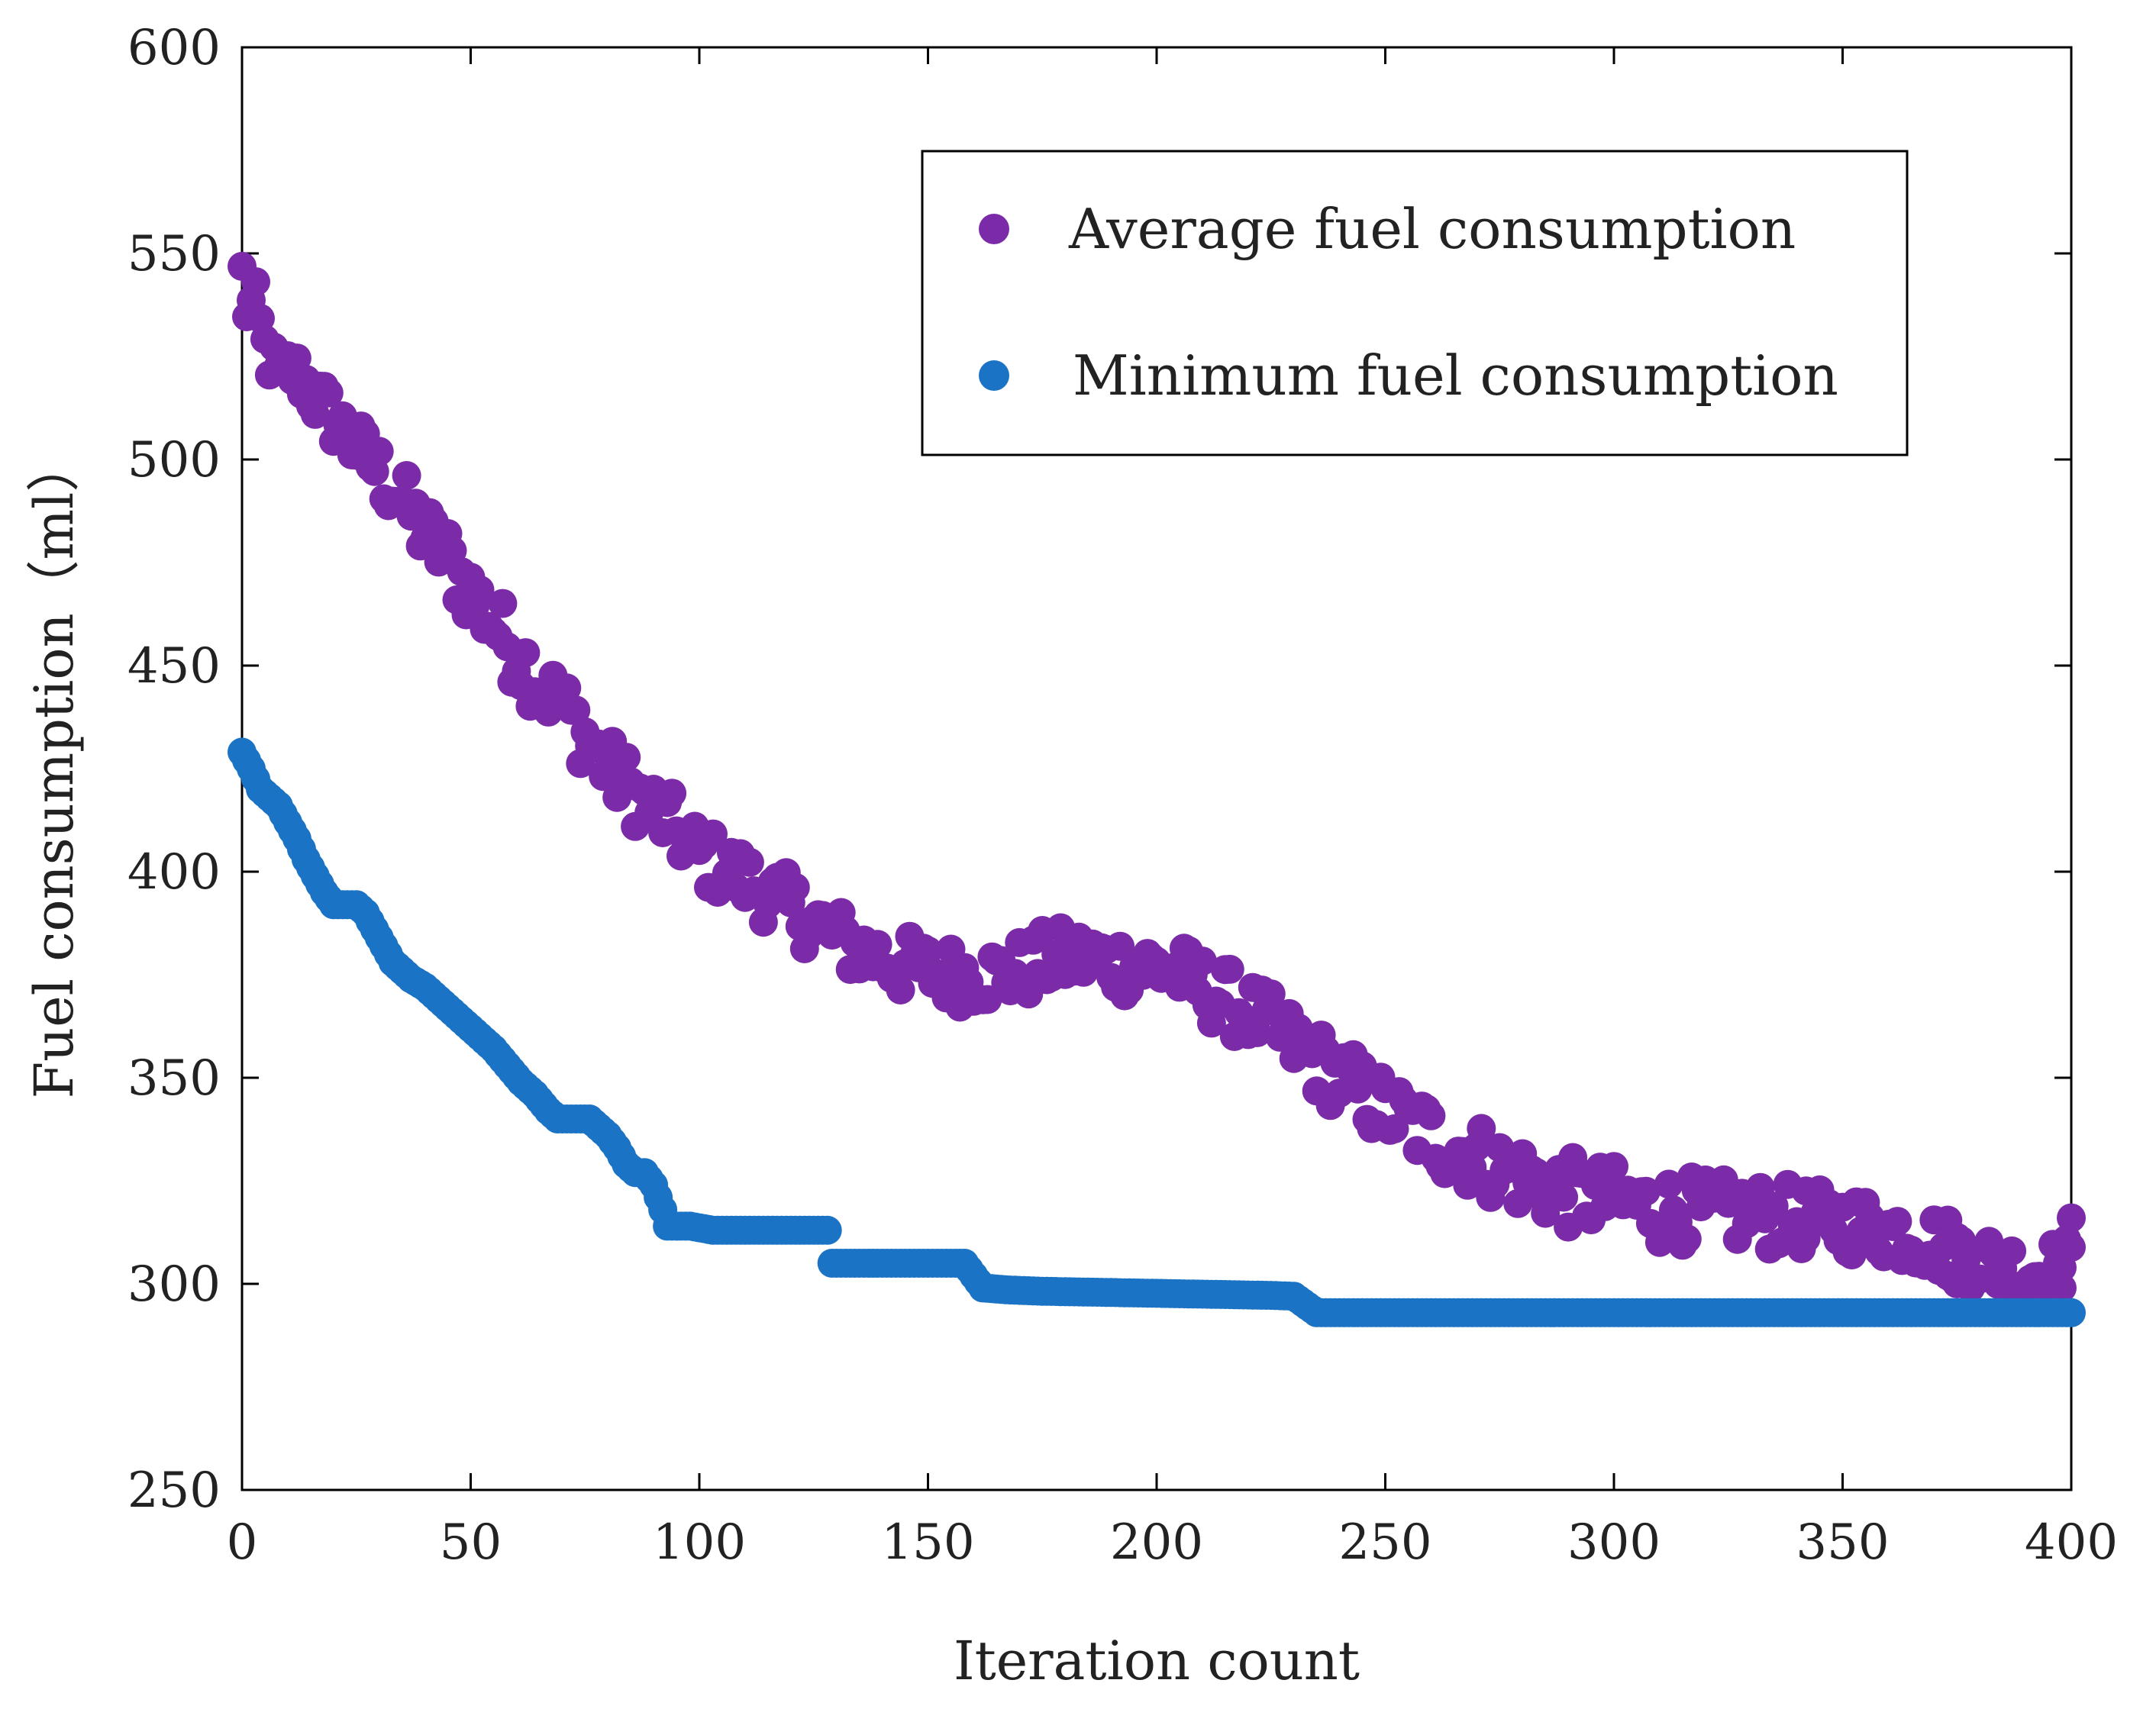 This screenshot has width=2156, height=1709. Describe the element at coordinates (994, 375) in the screenshot. I see `legend-marker-minimum` at that location.